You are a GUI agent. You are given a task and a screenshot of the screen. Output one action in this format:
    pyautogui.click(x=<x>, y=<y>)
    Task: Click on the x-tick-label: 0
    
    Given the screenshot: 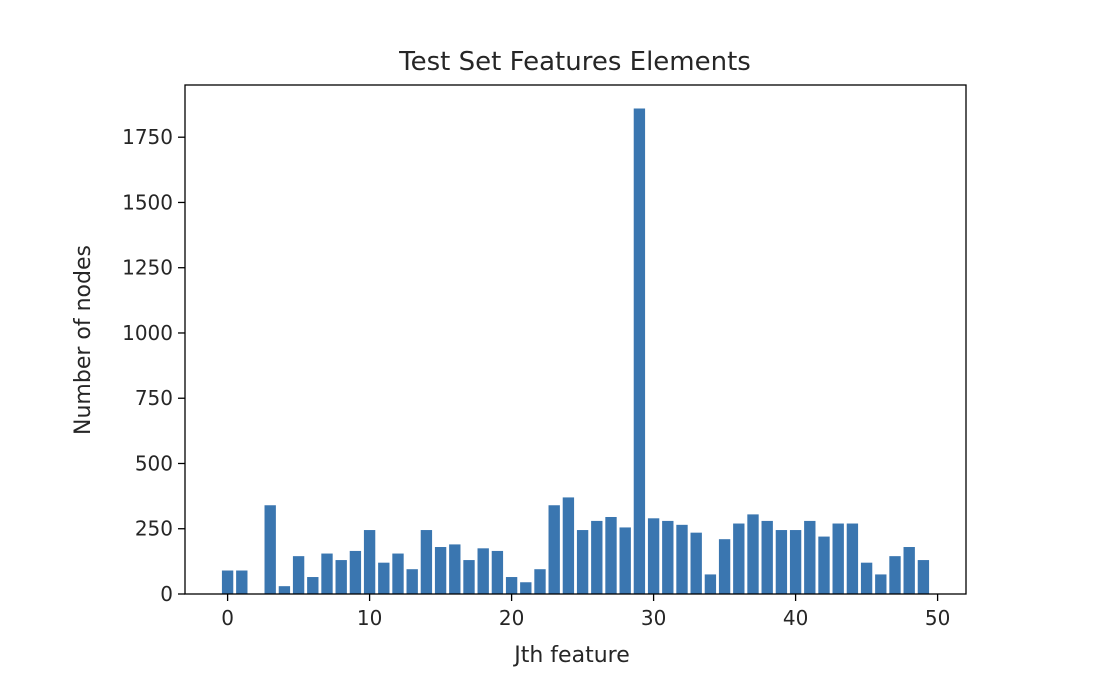 What is the action you would take?
    pyautogui.click(x=227, y=618)
    